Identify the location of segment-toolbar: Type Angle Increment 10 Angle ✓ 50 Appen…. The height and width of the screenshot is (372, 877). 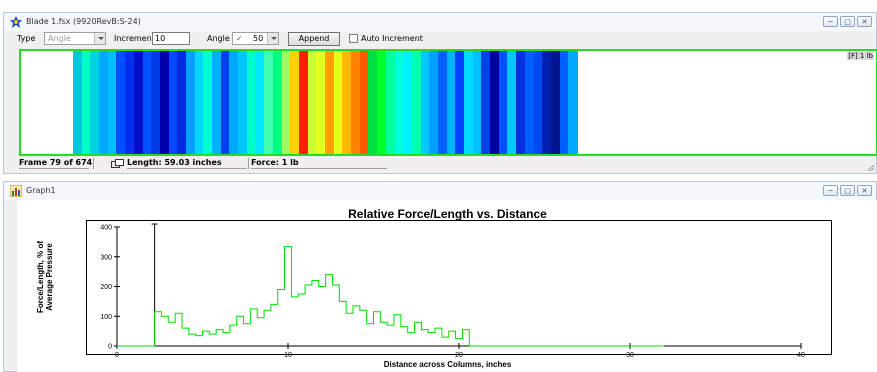
(440, 38).